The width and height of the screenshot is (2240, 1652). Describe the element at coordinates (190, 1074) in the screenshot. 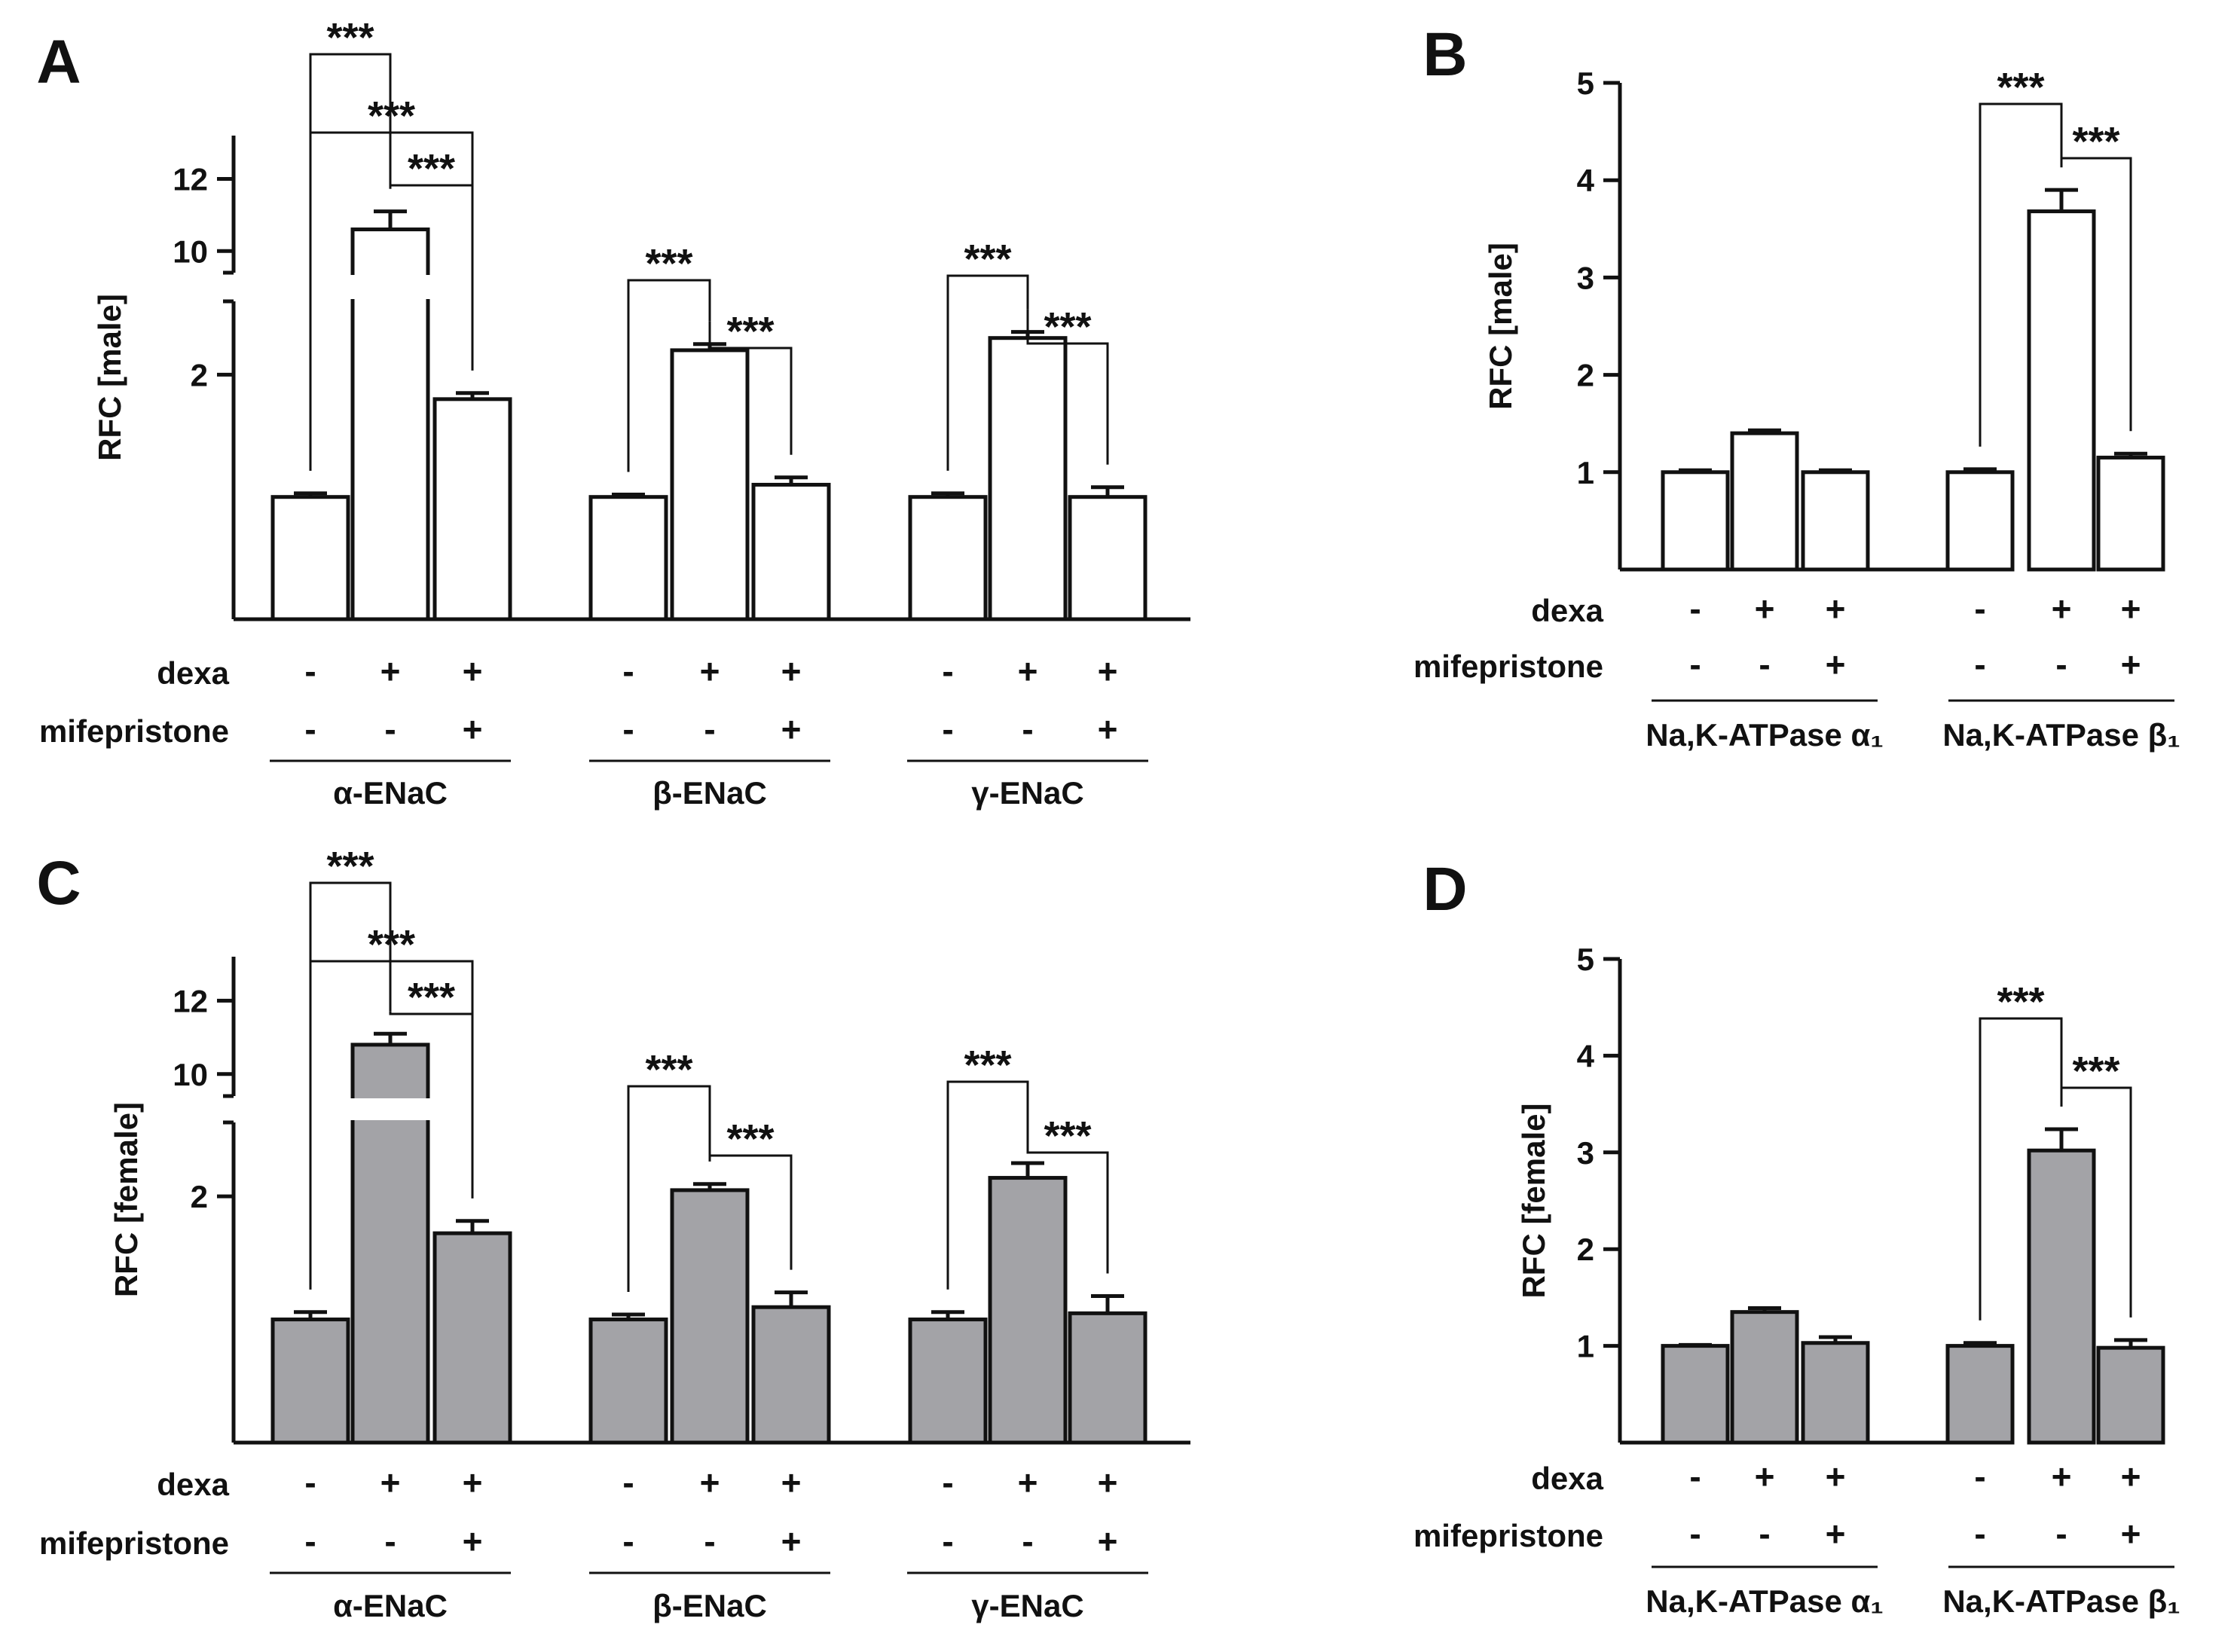

I see `y-tick-label: 10` at that location.